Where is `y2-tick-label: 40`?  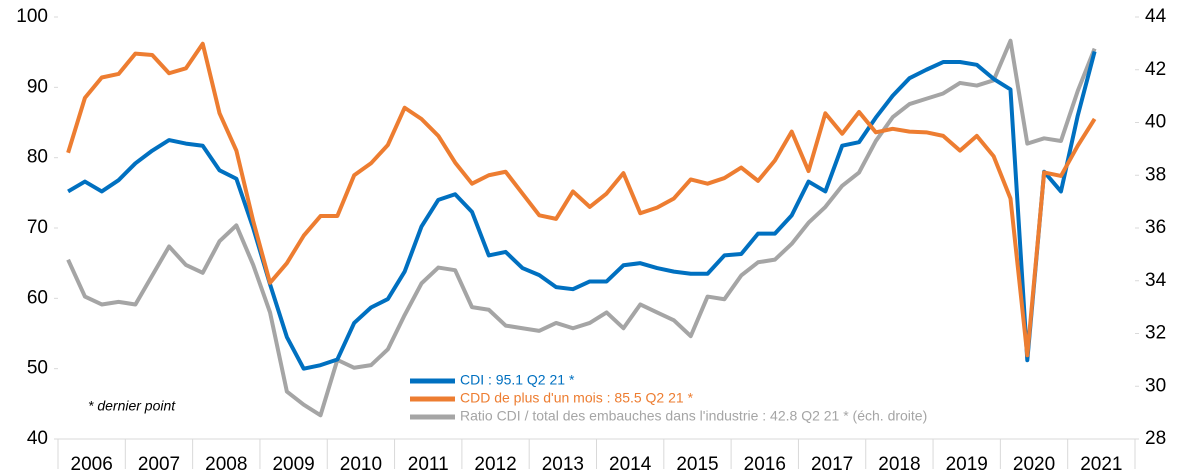 y2-tick-label: 40 is located at coordinates (1155, 122).